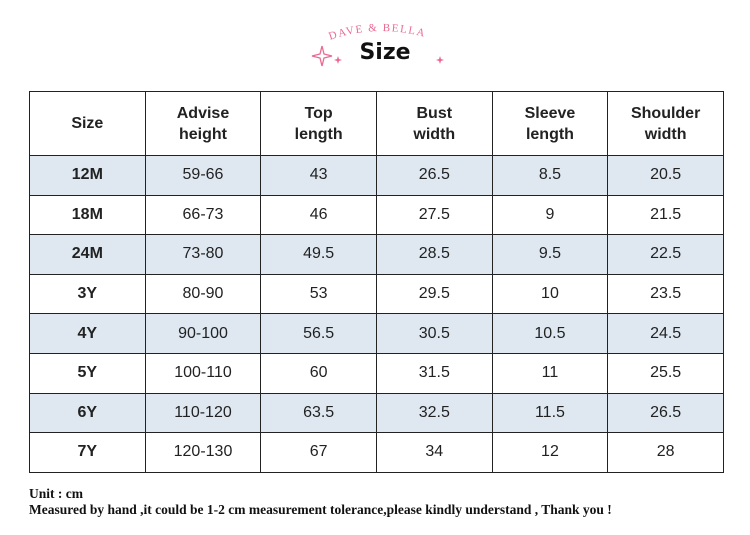 Image resolution: width=750 pixels, height=535 pixels. What do you see at coordinates (87, 413) in the screenshot?
I see `size-cell: 6Y` at bounding box center [87, 413].